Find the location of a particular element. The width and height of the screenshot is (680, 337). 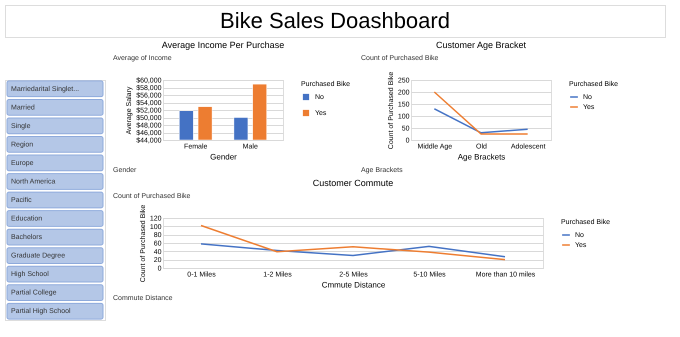

chart-title: Customer Commute is located at coordinates (353, 183).